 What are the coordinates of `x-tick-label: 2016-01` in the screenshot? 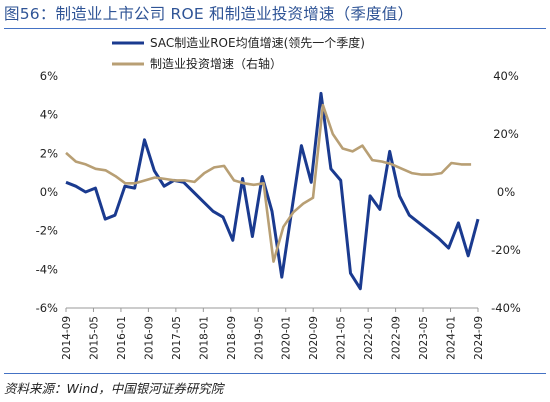 It's located at (122, 338).